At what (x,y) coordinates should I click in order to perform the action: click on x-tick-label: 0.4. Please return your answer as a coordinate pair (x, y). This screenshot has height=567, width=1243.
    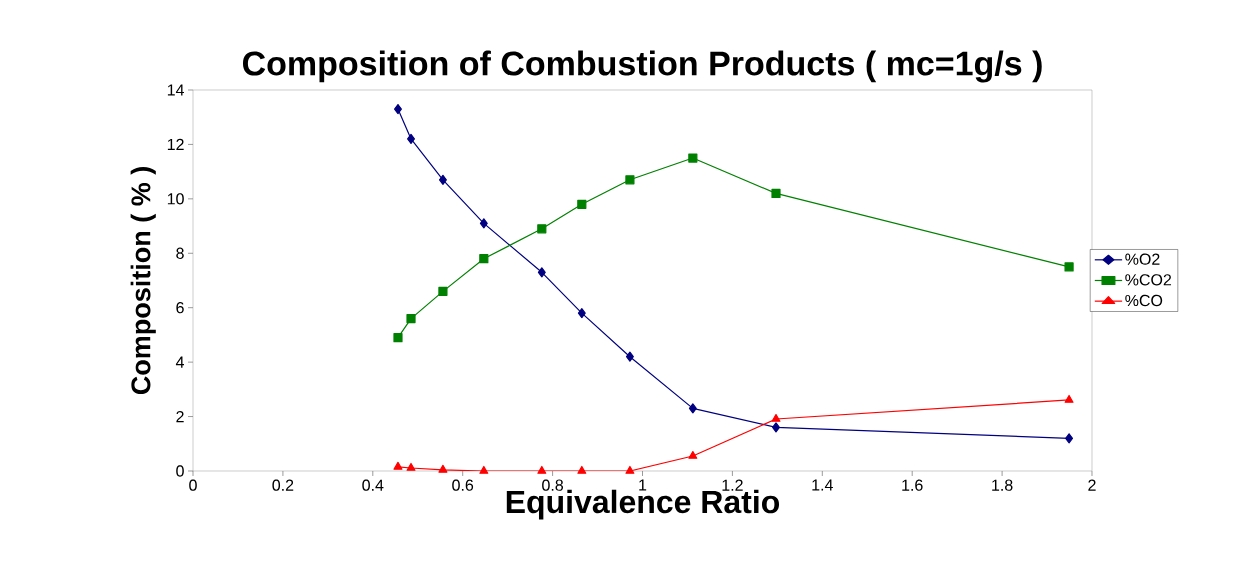
    Looking at the image, I should click on (373, 485).